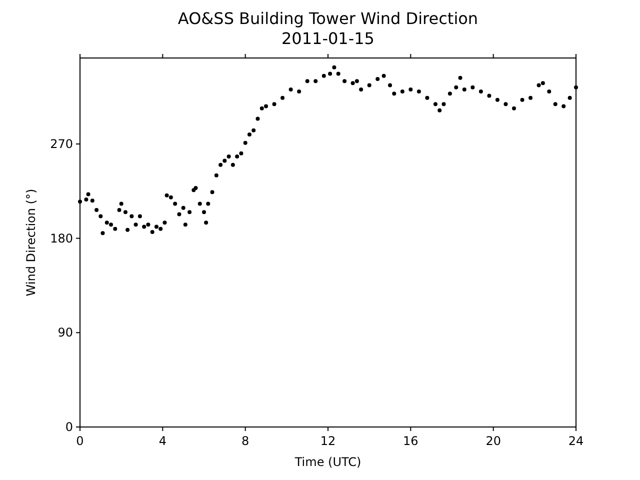 The height and width of the screenshot is (480, 640). Describe the element at coordinates (69, 427) in the screenshot. I see `y-tick-label: 0` at that location.